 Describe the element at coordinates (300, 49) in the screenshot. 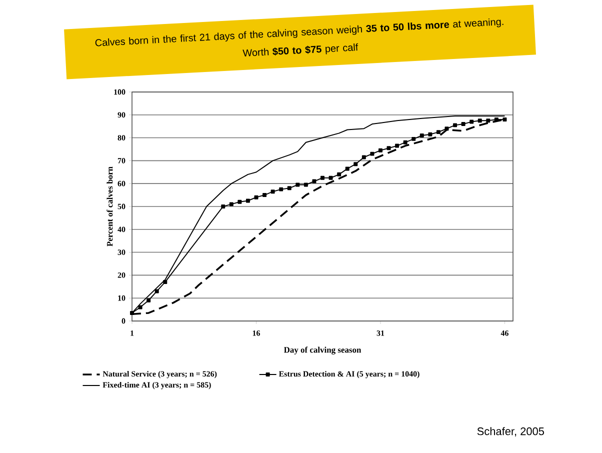

I see `text: Worth $50 to $75 per calf` at that location.